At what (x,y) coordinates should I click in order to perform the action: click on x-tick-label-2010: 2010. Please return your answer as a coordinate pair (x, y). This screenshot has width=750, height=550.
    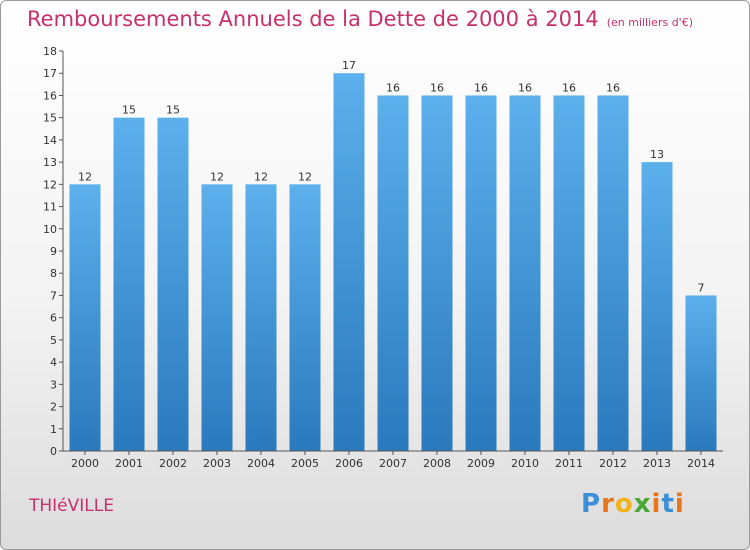
    Looking at the image, I should click on (525, 463).